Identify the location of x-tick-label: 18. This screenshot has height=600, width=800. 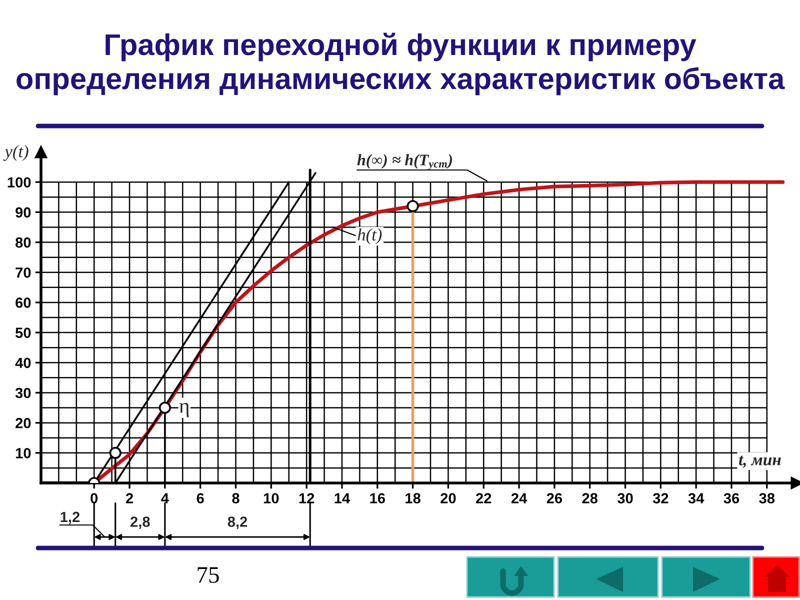
(413, 498).